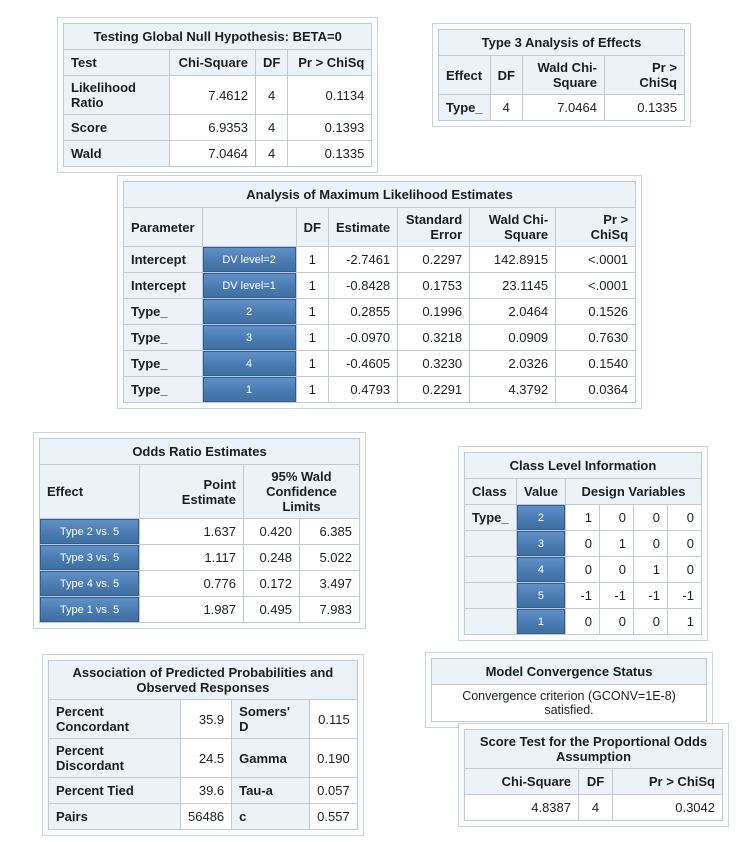 This screenshot has height=842, width=743. I want to click on table-row: Score 6.9353 4 0.1393, so click(218, 127).